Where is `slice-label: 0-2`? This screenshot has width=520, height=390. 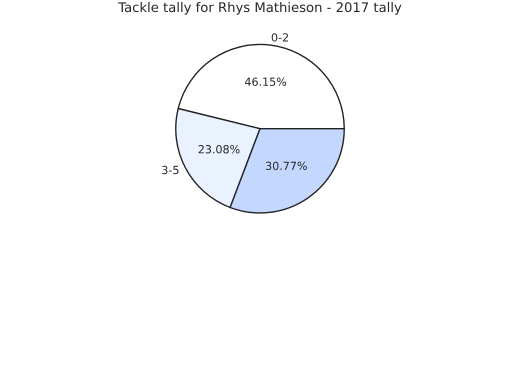
slice-label: 0-2 is located at coordinates (280, 37).